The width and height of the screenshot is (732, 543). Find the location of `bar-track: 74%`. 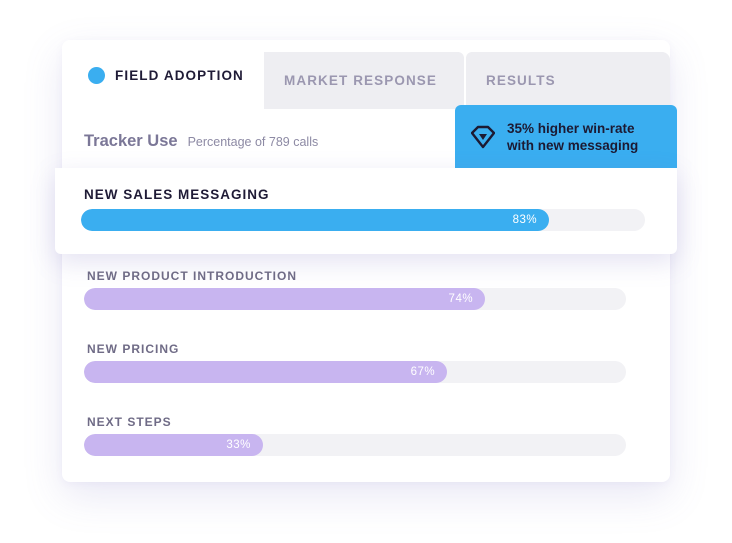

bar-track: 74% is located at coordinates (355, 299).